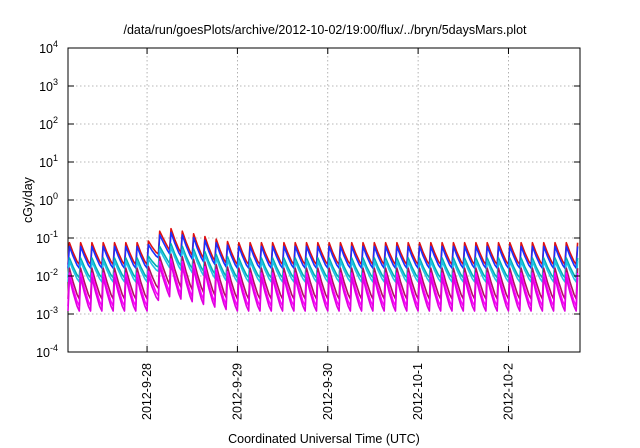 The image size is (640, 448). Describe the element at coordinates (508, 391) in the screenshot. I see `x-tick-label: 2012-10-2` at that location.